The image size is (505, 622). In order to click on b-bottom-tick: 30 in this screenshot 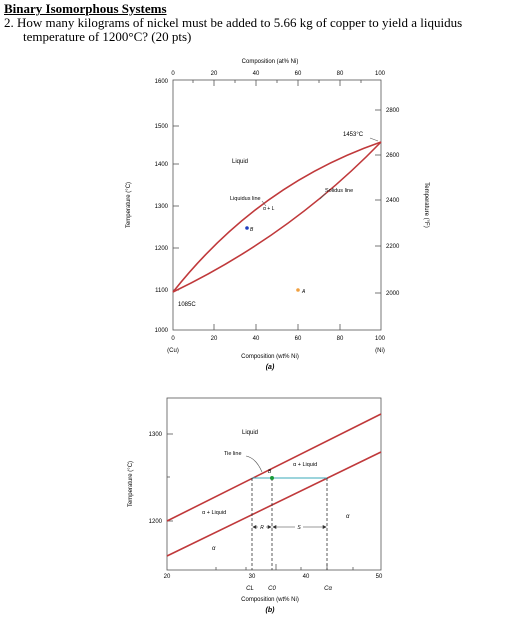, I will do `click(252, 577)`.